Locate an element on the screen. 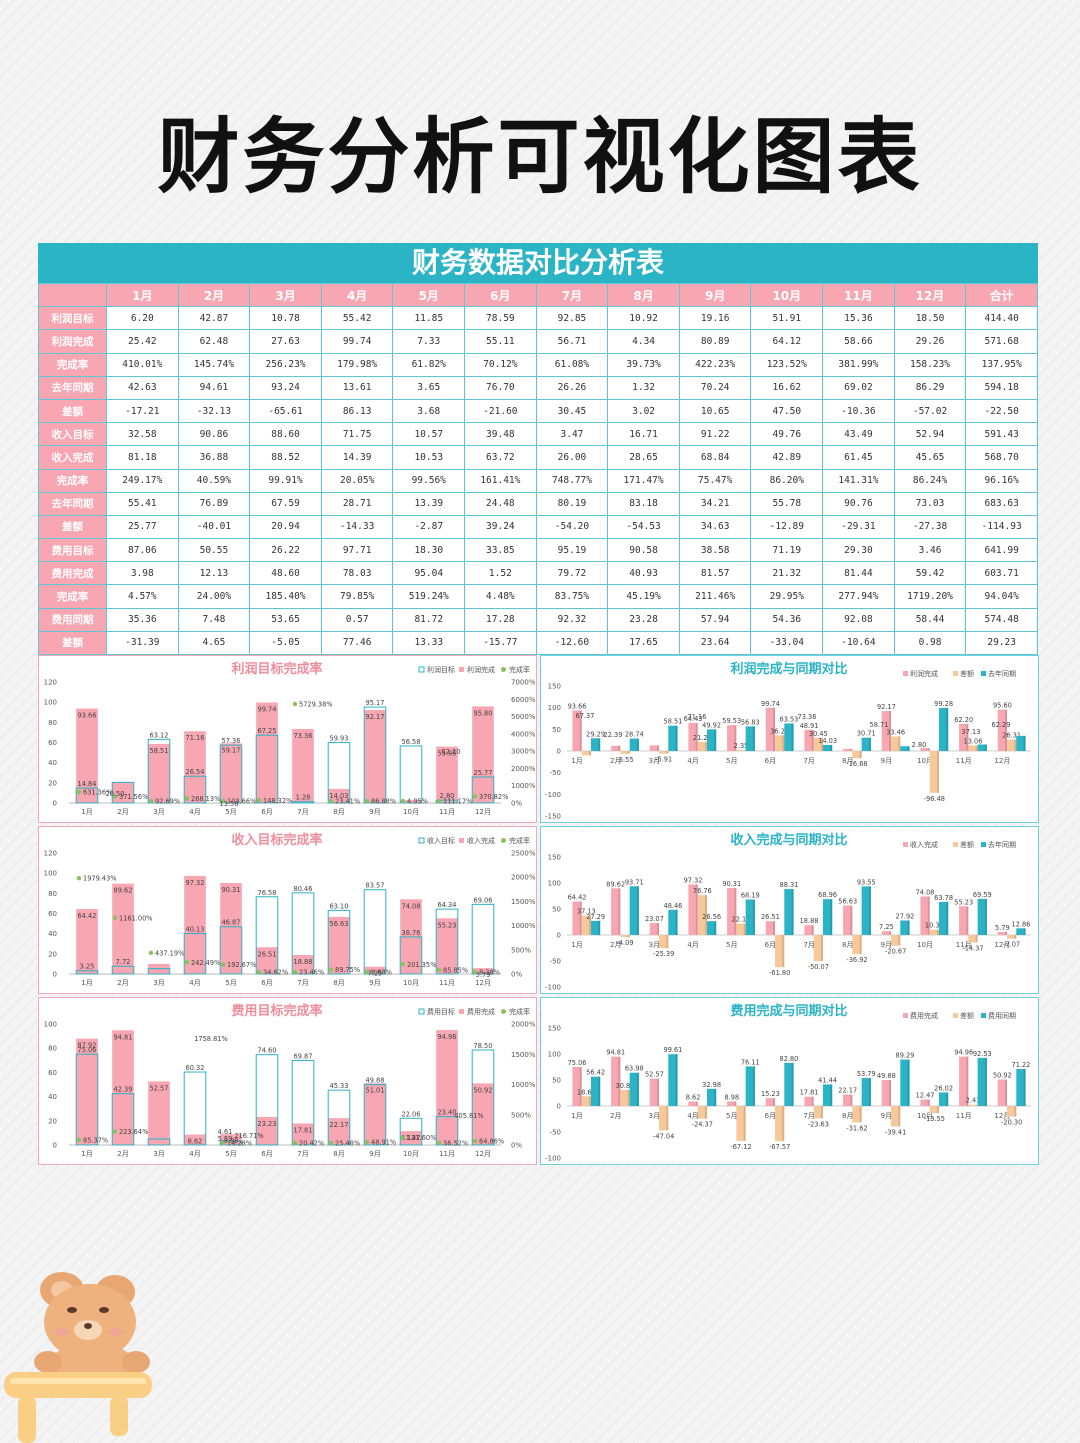  y-tick-label: 60 is located at coordinates (52, 743).